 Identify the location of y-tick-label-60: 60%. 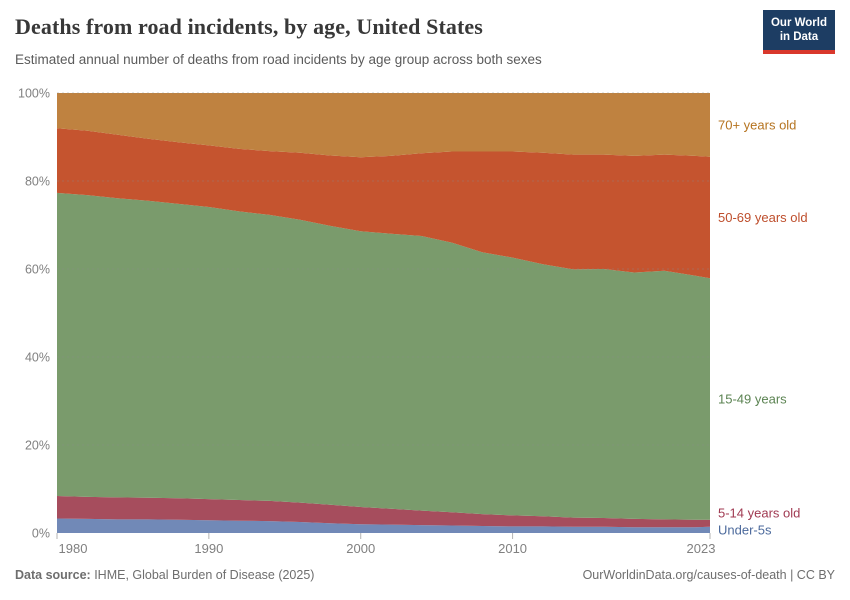
(37, 270).